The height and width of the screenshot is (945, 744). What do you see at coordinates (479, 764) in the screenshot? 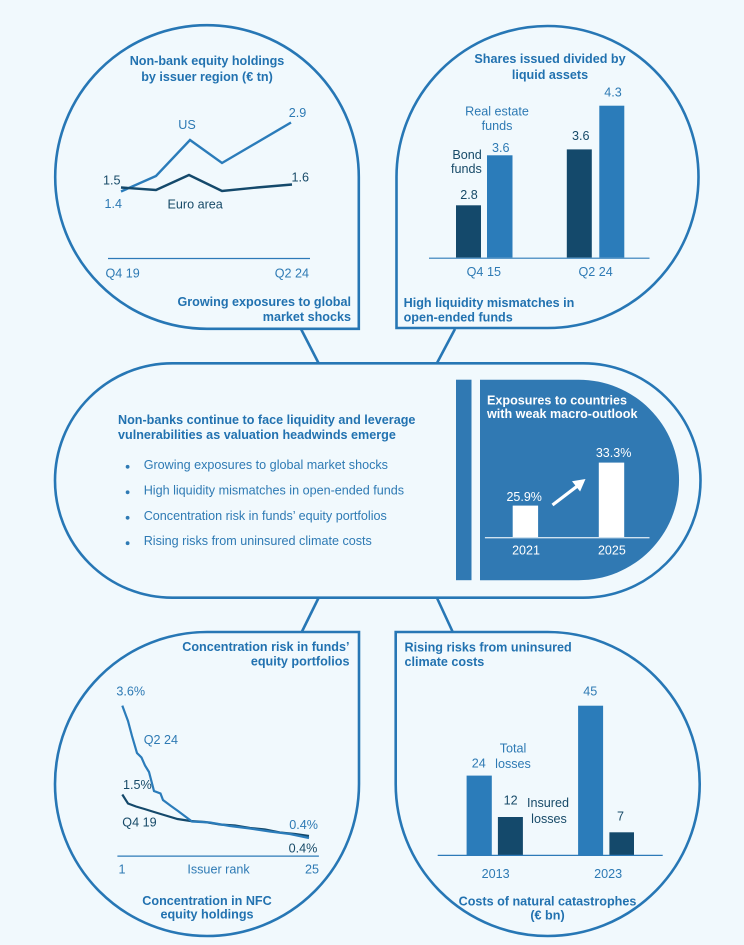
I see `svg-text: 24` at bounding box center [479, 764].